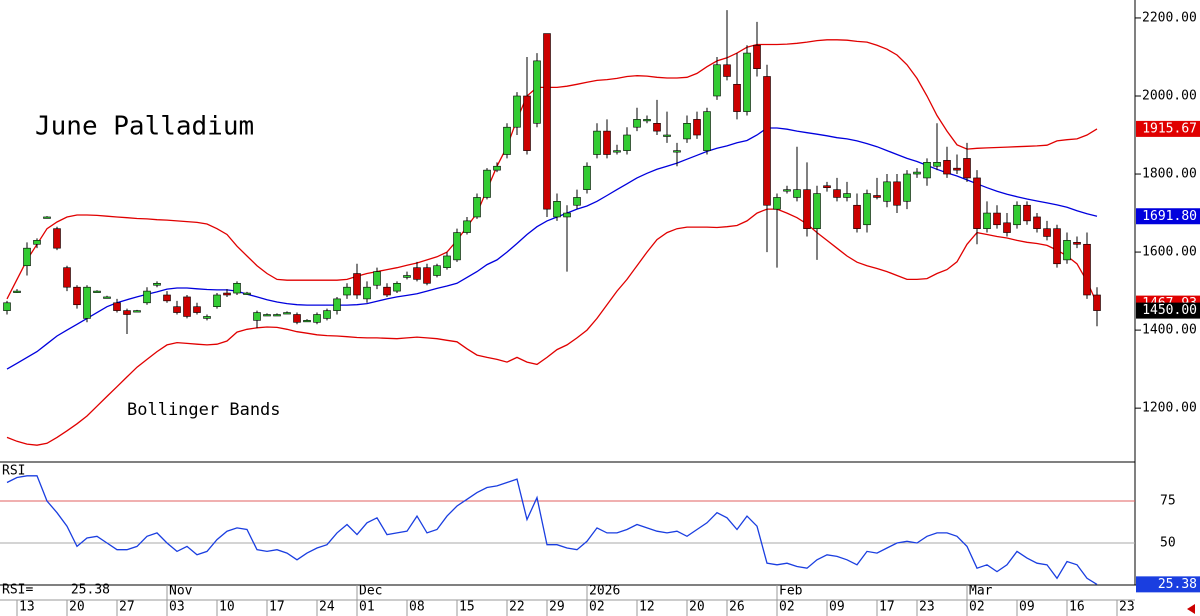  What do you see at coordinates (370, 591) in the screenshot?
I see `month-label: Dec` at bounding box center [370, 591].